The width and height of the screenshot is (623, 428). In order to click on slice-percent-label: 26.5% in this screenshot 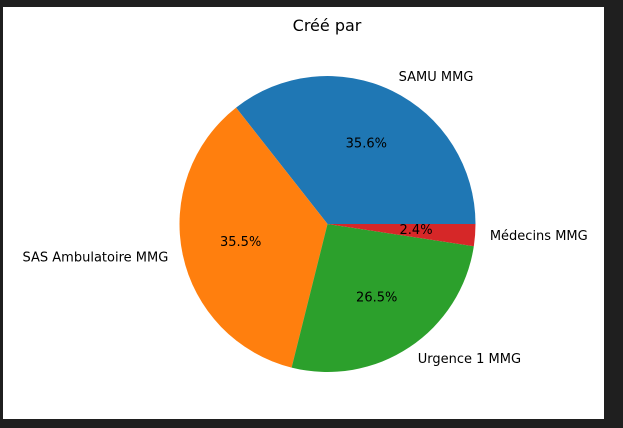, I will do `click(376, 297)`.